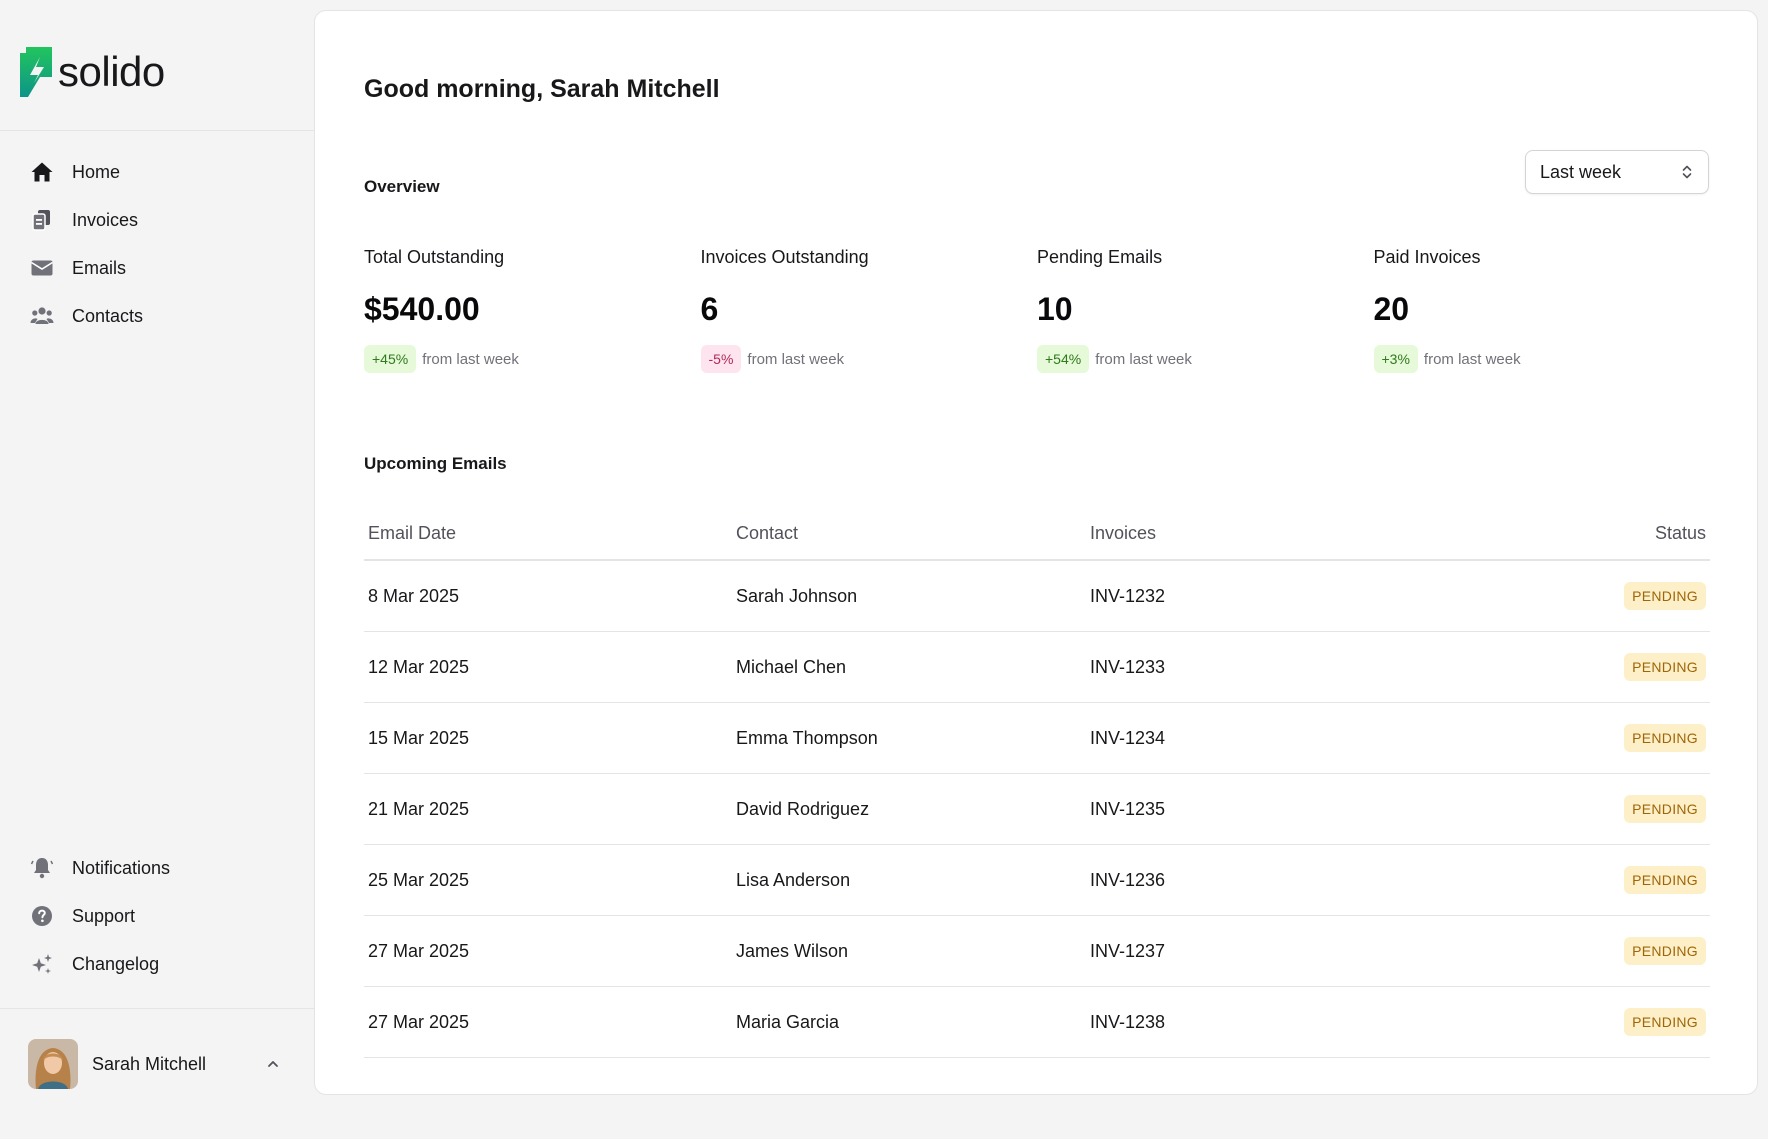  What do you see at coordinates (1037, 534) in the screenshot?
I see `table-header: Email Date Contact Invoices Status` at bounding box center [1037, 534].